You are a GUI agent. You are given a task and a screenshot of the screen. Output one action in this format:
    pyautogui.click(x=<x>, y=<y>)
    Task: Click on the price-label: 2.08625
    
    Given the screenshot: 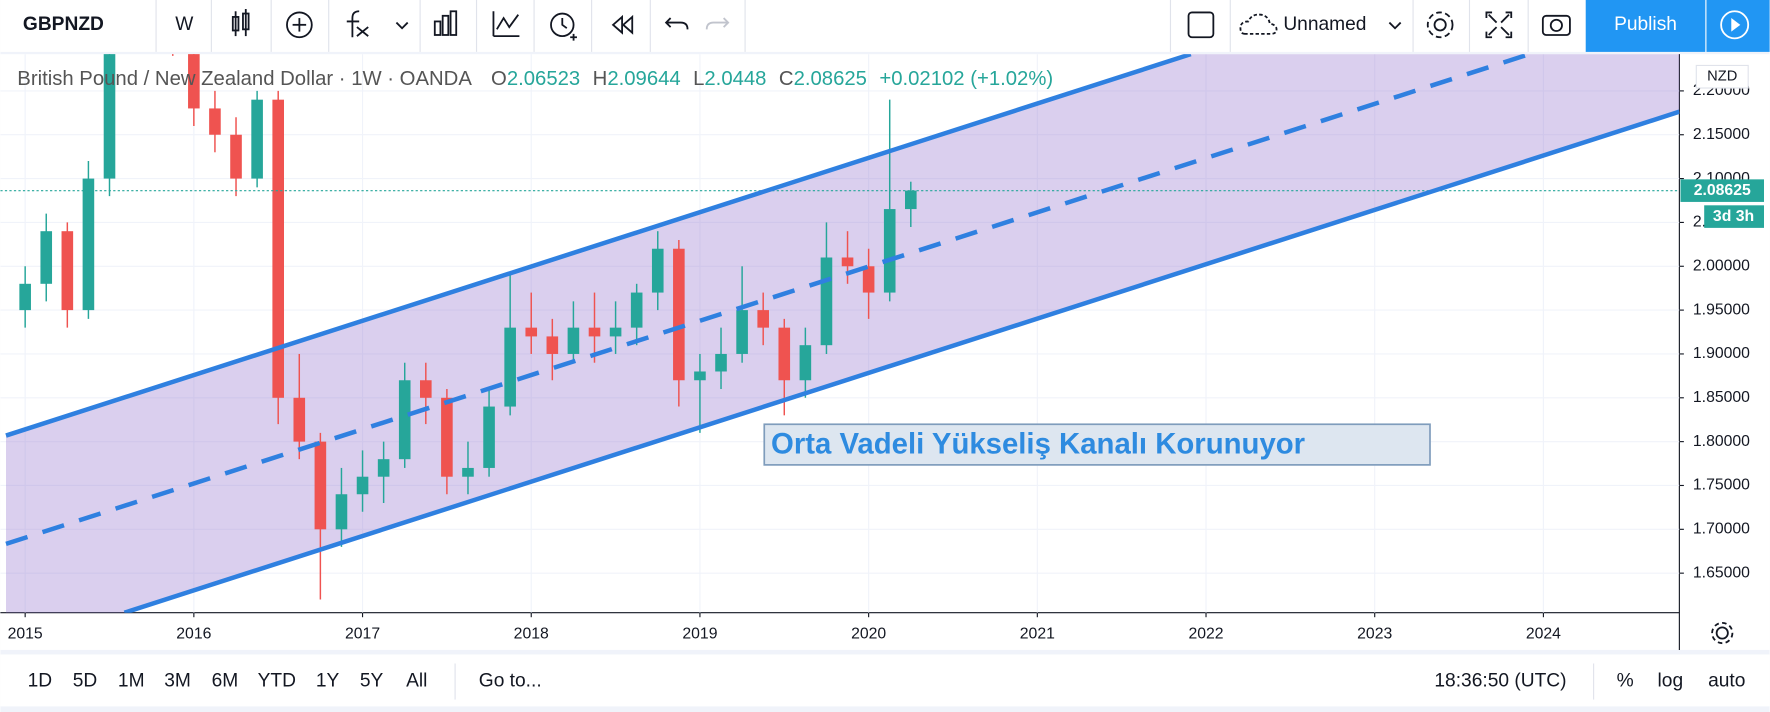 What is the action you would take?
    pyautogui.click(x=1722, y=190)
    